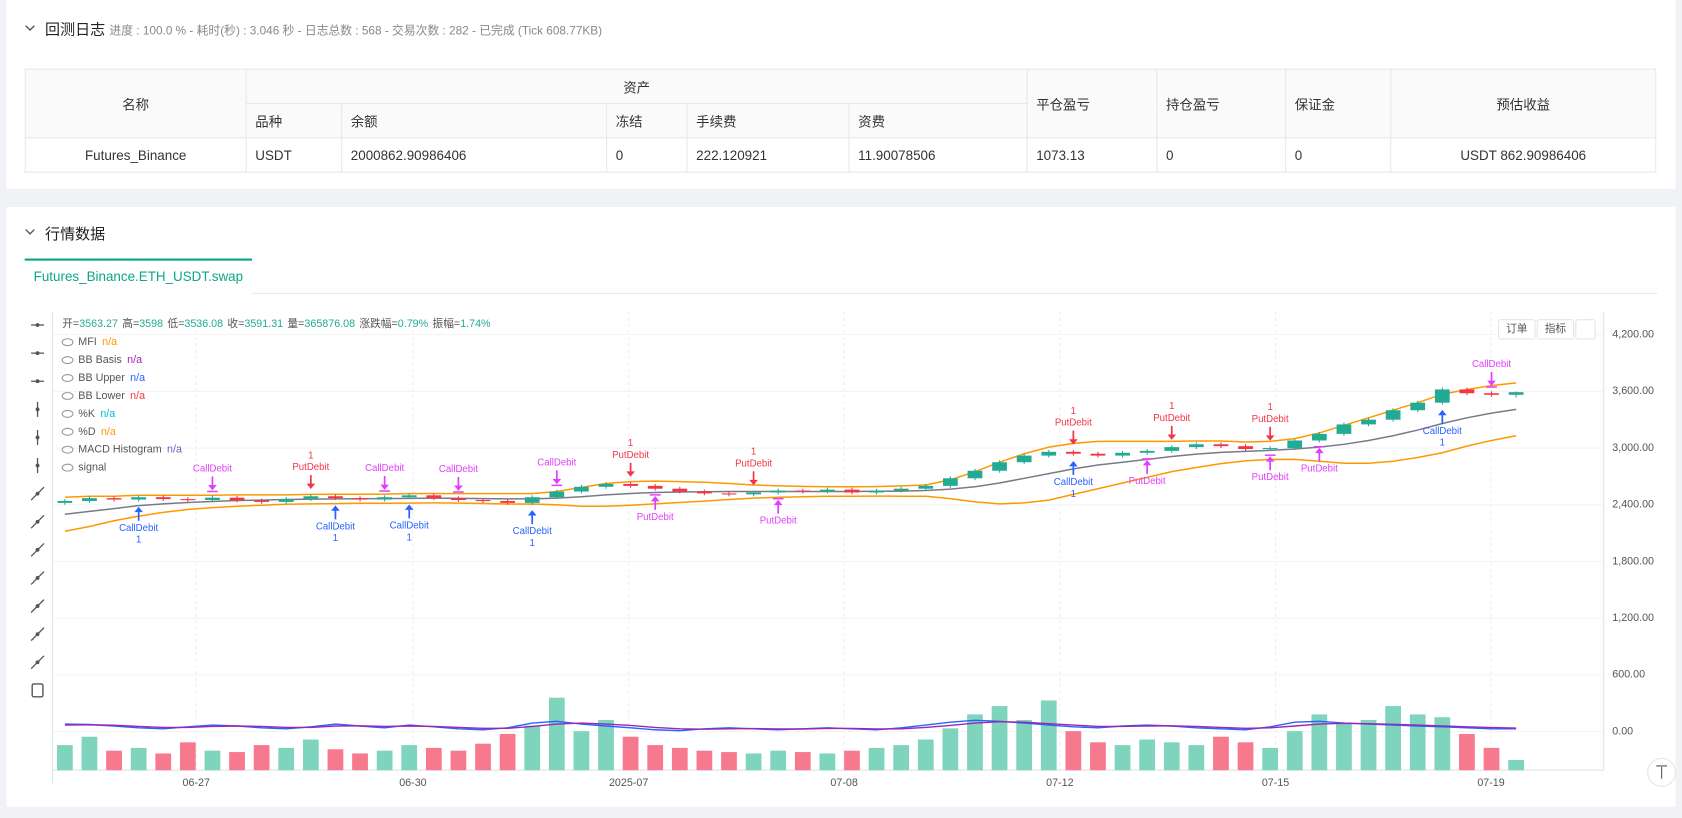 The image size is (1682, 818). What do you see at coordinates (647, 155) in the screenshot?
I see `cell: 0` at bounding box center [647, 155].